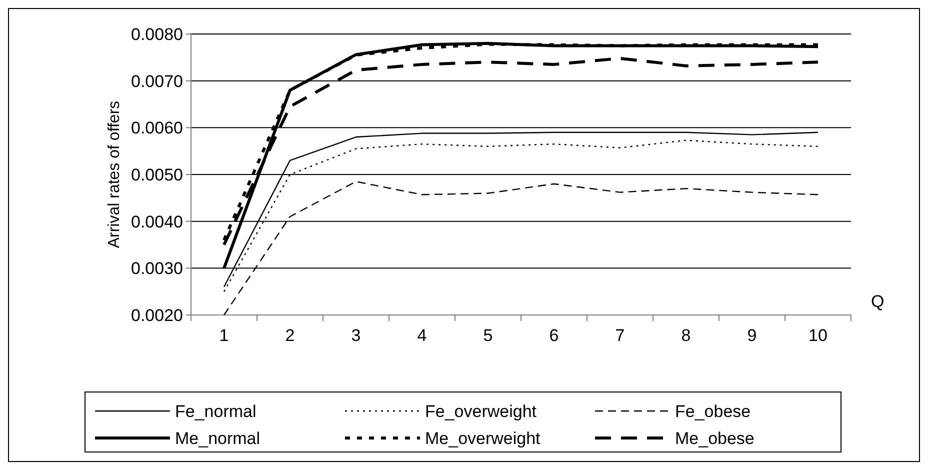  Describe the element at coordinates (686, 335) in the screenshot. I see `x-tick-label: 8` at that location.